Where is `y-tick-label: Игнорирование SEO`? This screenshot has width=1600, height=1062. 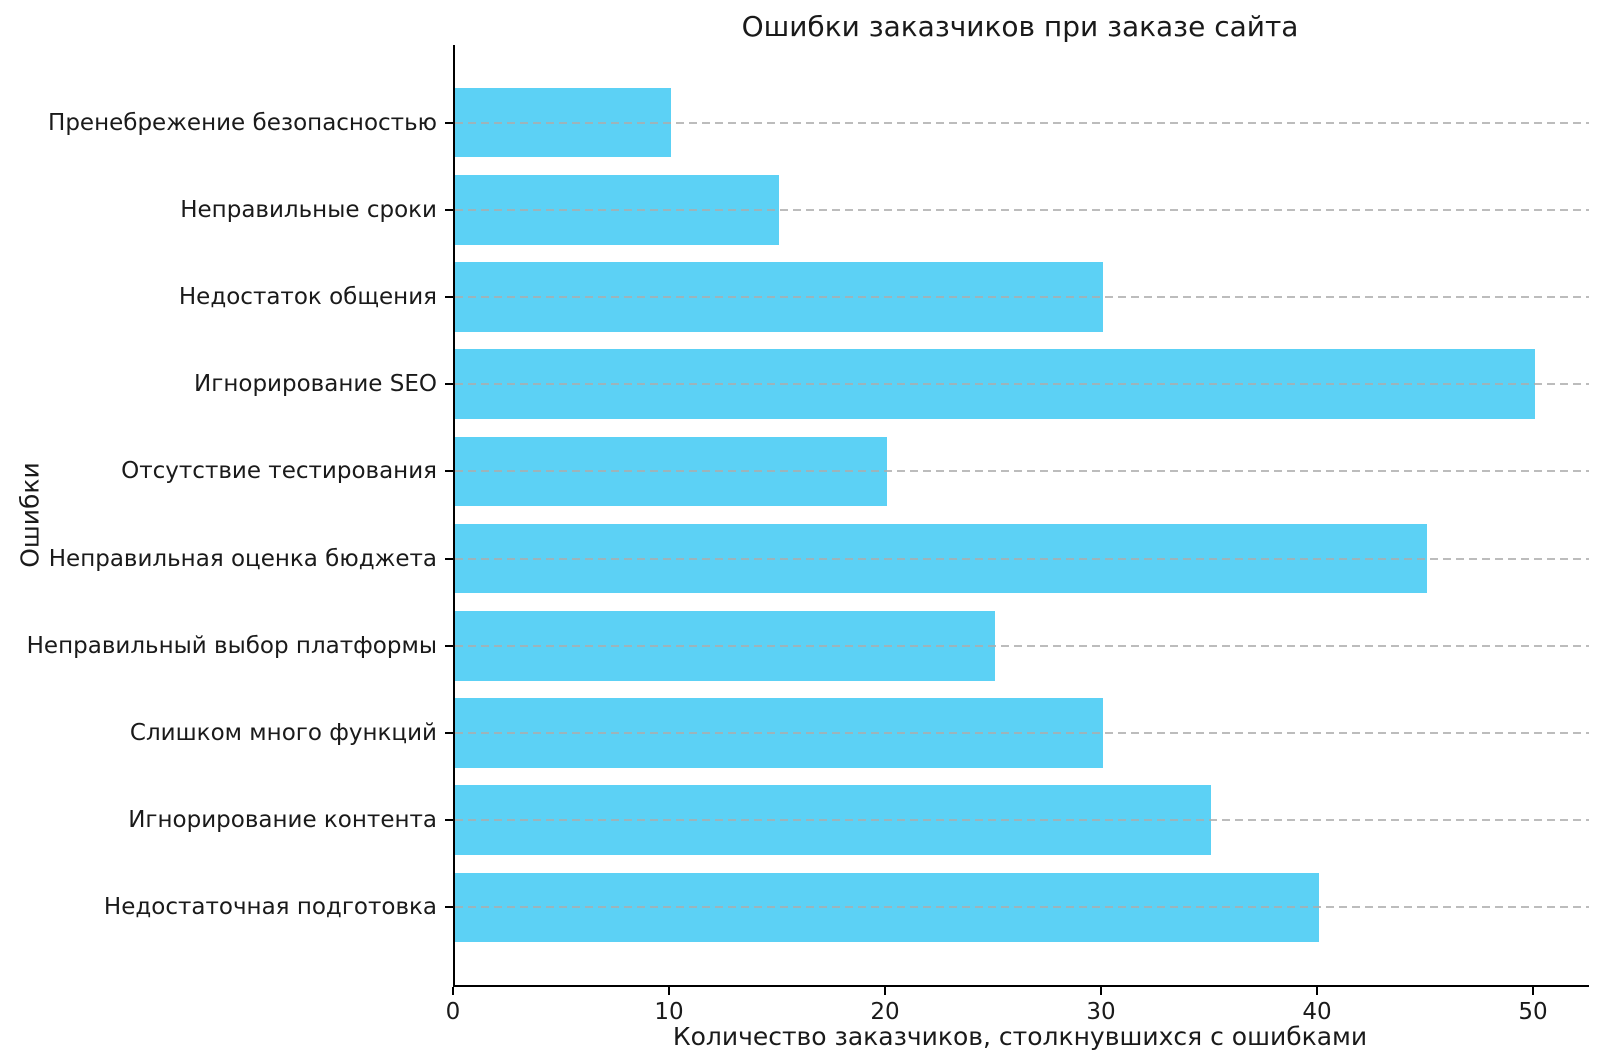 y-tick-label: Игнорирование SEO is located at coordinates (315, 384).